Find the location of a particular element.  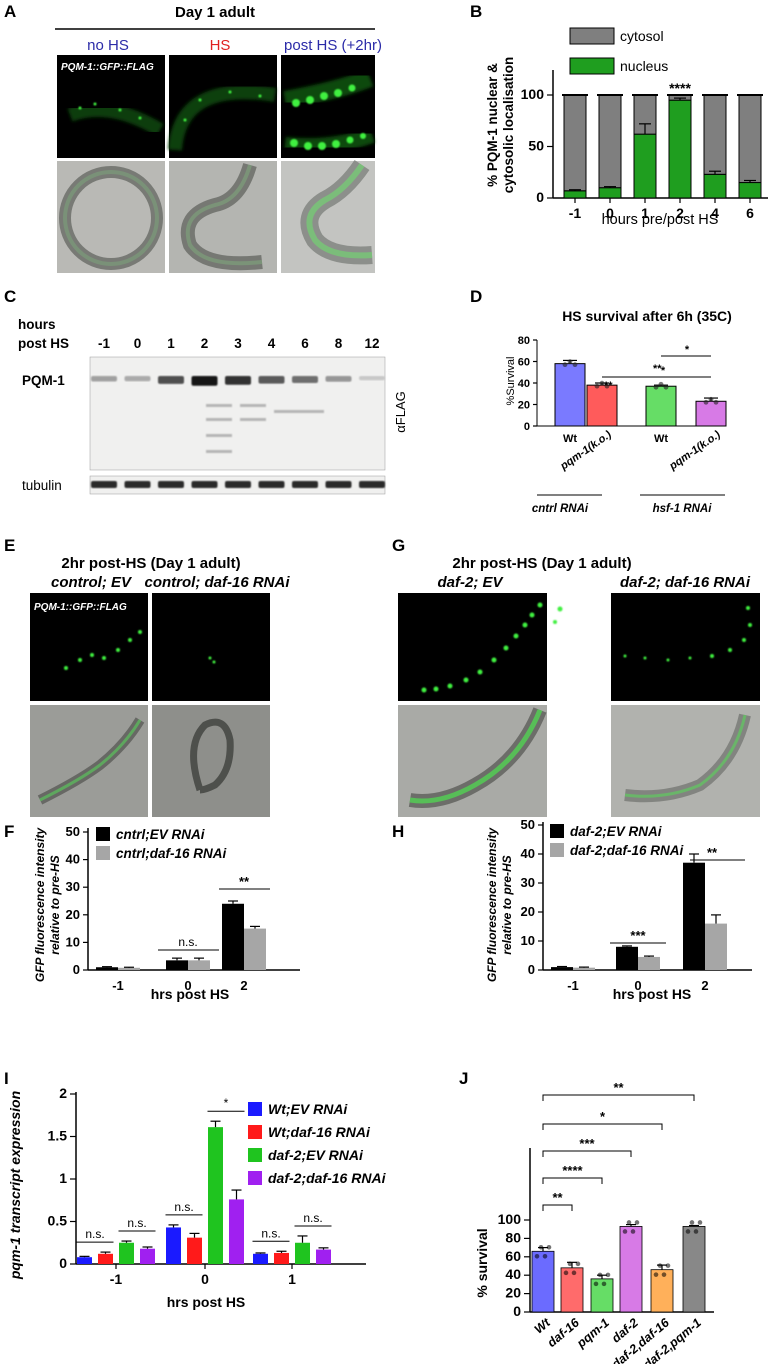

chart-h-ytick-label: 40 is located at coordinates (528, 853).